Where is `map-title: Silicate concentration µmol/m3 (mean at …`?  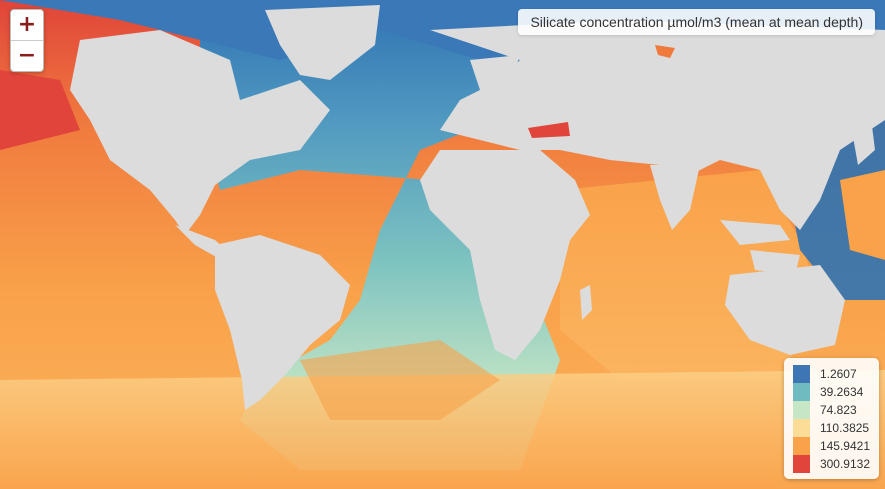 map-title: Silicate concentration µmol/m3 (mean at … is located at coordinates (696, 22).